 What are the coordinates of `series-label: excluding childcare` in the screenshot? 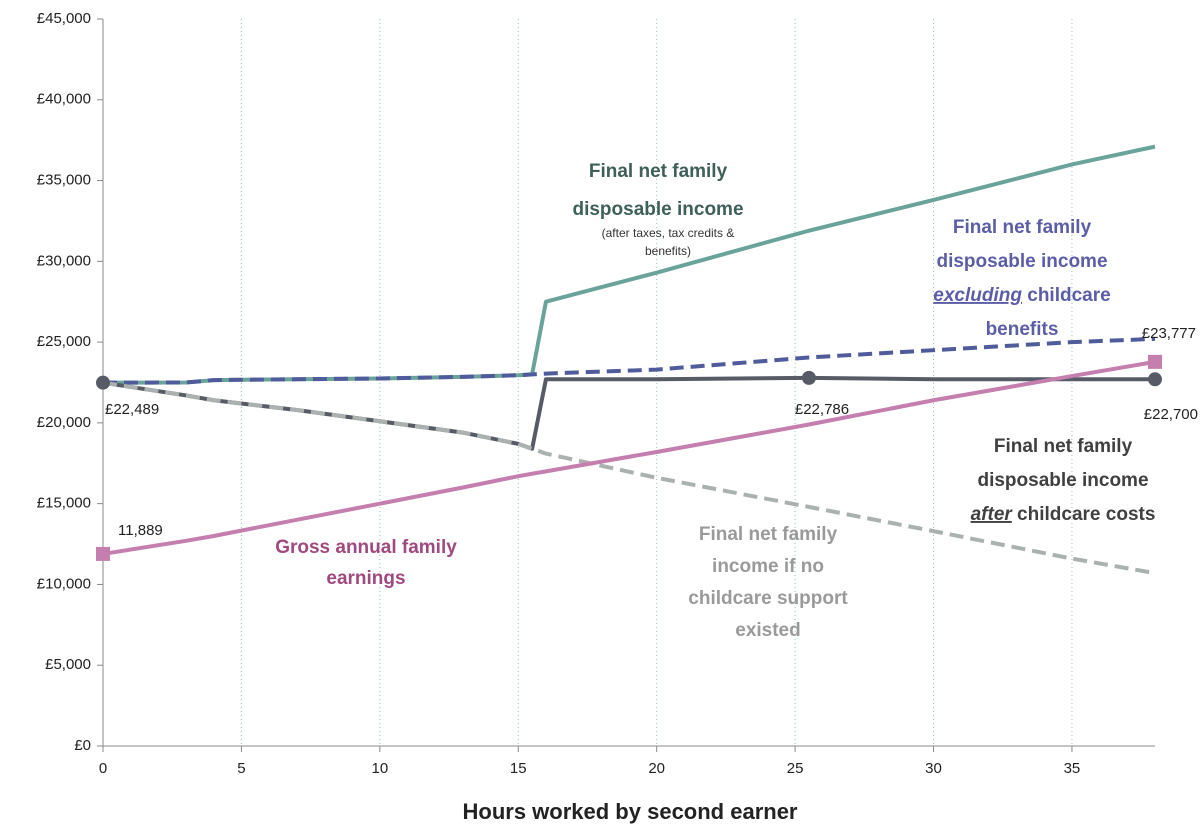 It's located at (1021, 295).